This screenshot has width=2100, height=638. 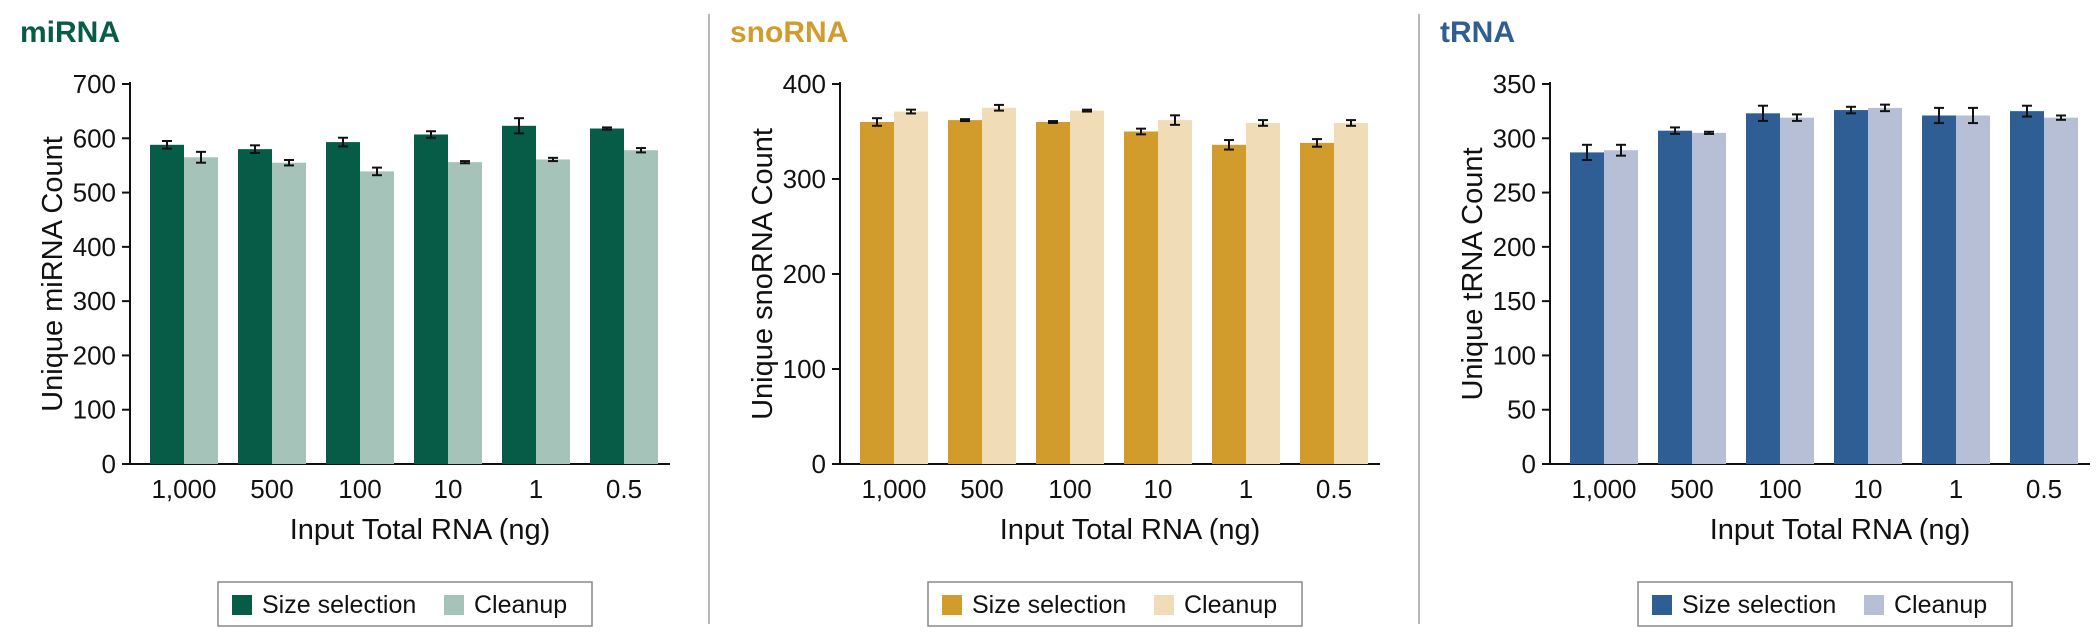 I want to click on y-tick-label: 600, so click(x=94, y=138).